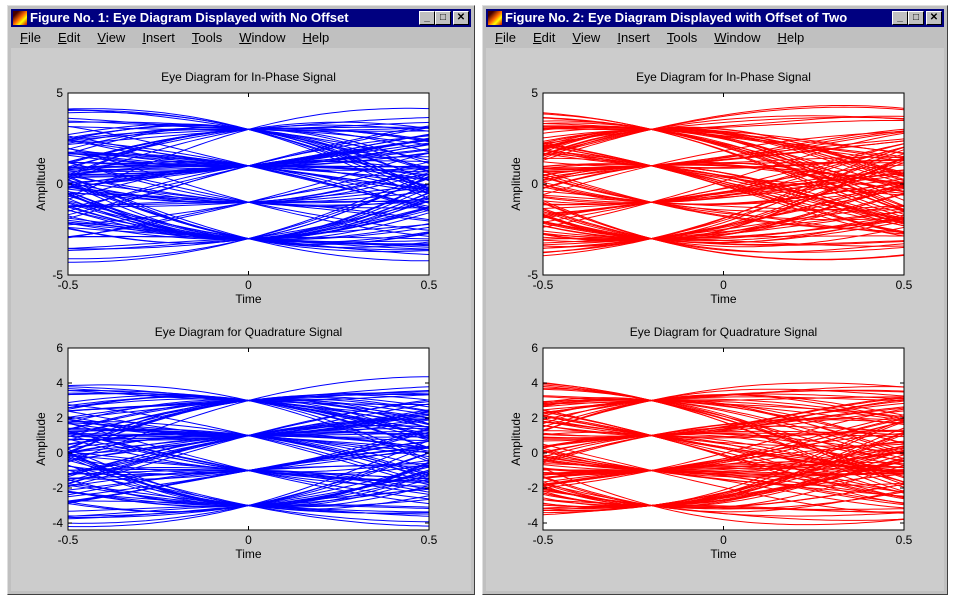  I want to click on y-tick-label: 6, so click(59, 348).